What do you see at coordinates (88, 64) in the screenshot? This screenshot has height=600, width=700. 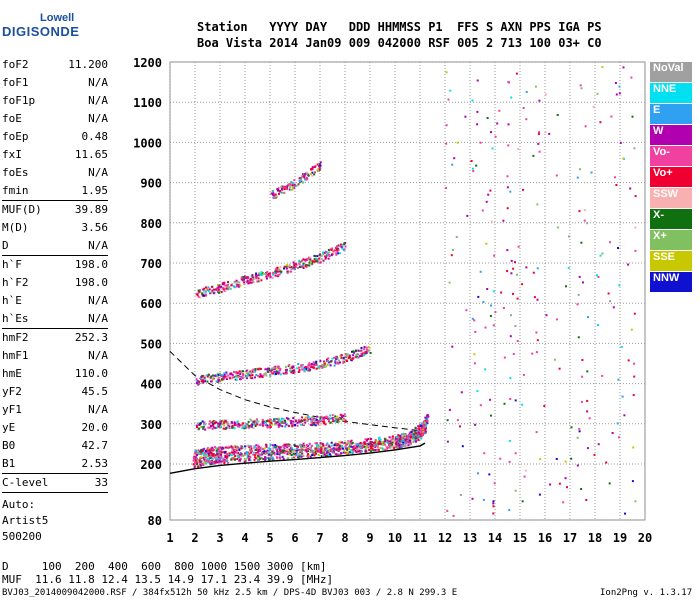 I see `param-value: 11.200` at bounding box center [88, 64].